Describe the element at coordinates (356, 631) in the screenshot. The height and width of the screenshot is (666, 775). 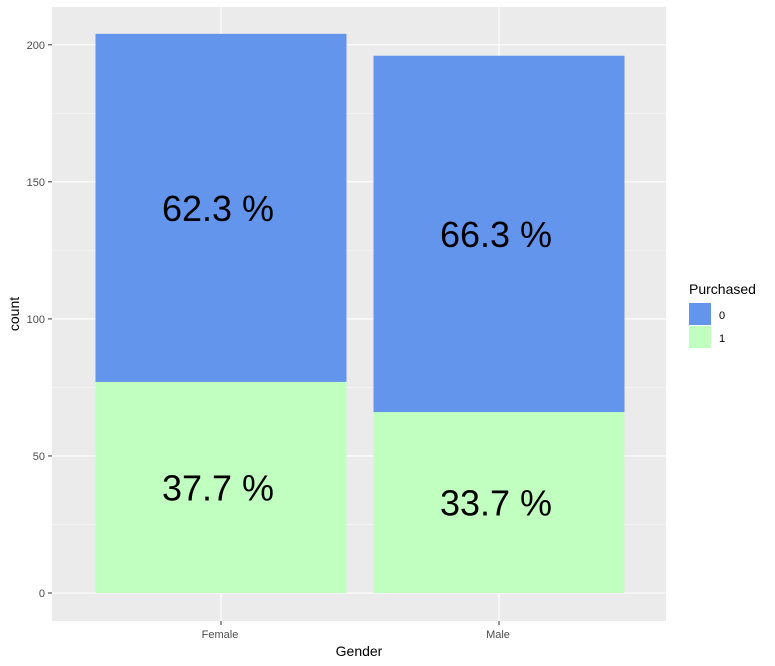
I see `x-axis: Female Male` at that location.